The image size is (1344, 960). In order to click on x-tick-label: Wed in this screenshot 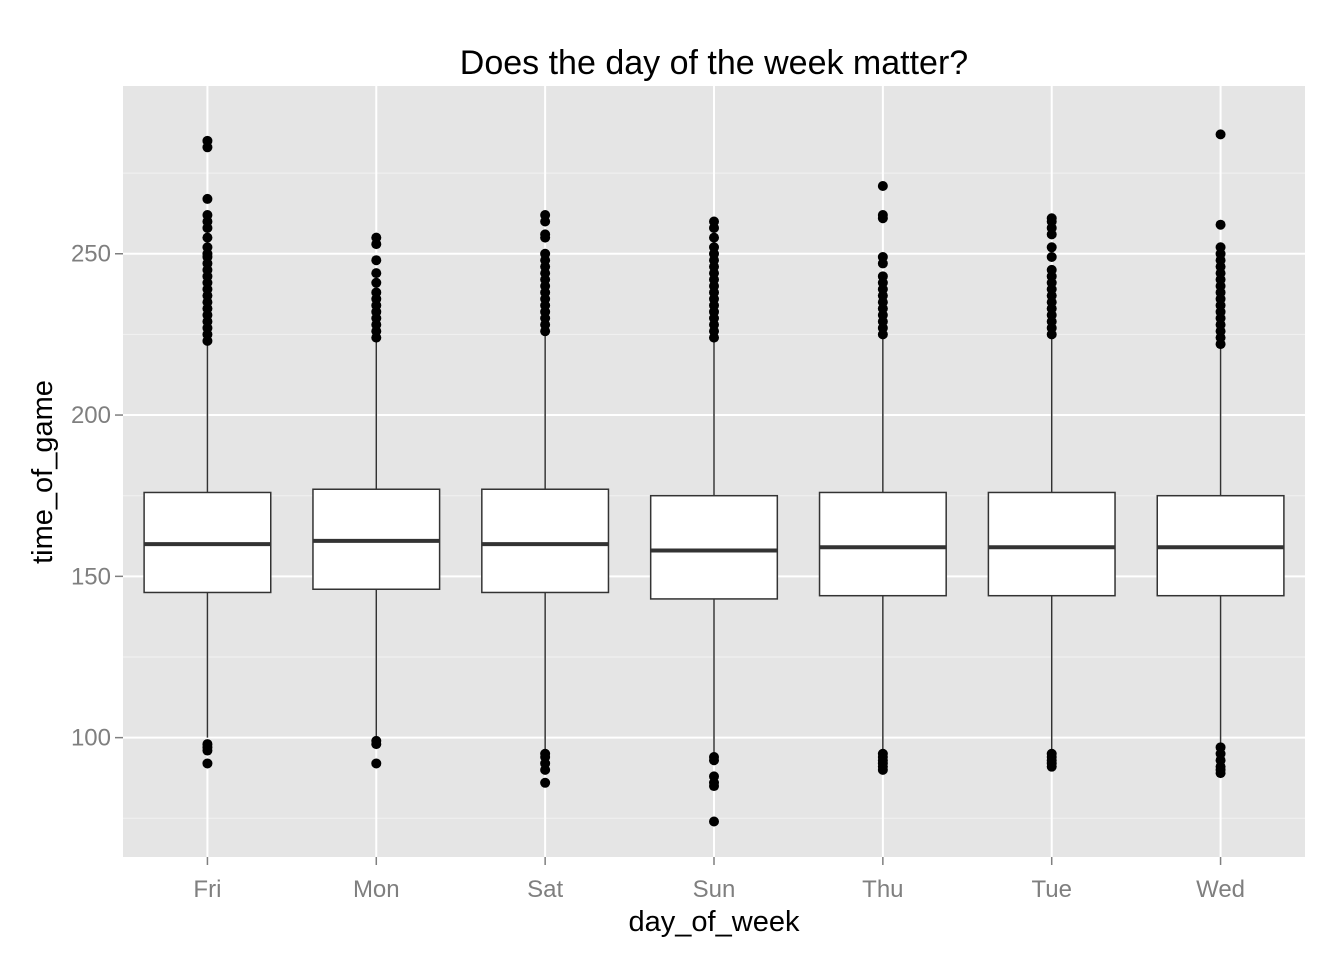, I will do `click(1220, 889)`.